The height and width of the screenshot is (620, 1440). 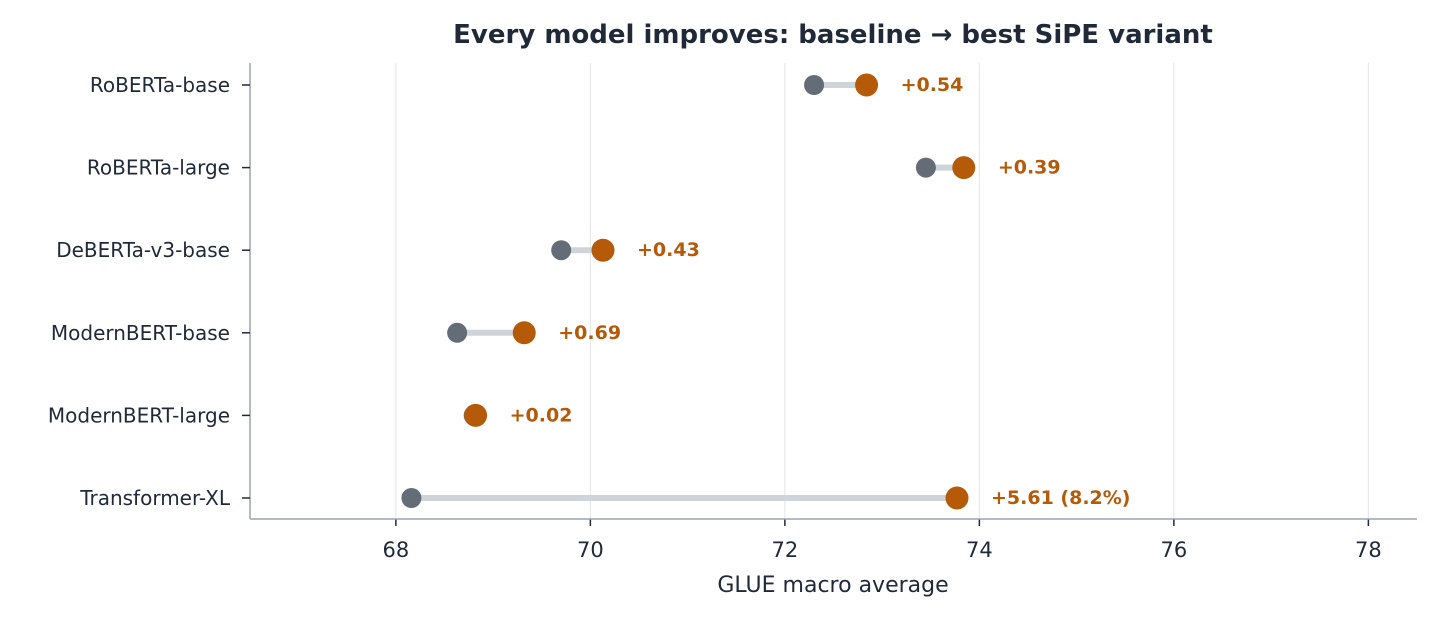 I want to click on delta-label-0: +0.54, so click(x=932, y=85).